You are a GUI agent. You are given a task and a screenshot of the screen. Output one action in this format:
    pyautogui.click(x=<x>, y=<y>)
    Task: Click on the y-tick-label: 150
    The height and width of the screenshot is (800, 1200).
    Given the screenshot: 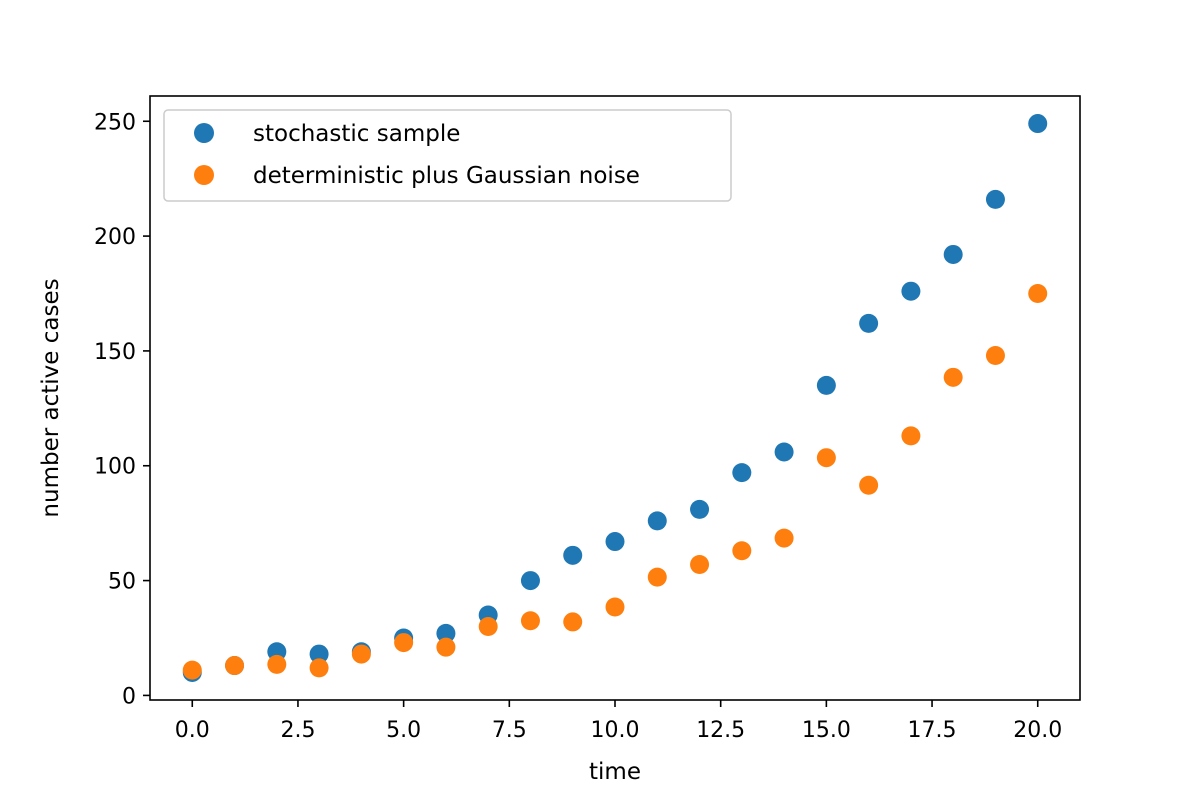 What is the action you would take?
    pyautogui.click(x=115, y=352)
    